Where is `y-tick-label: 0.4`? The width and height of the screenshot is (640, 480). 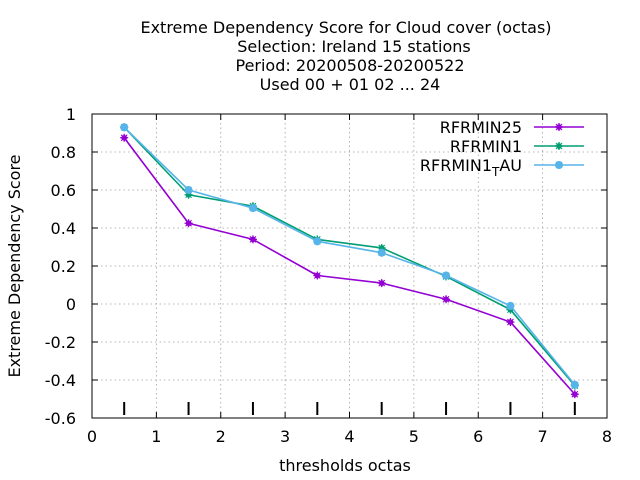 y-tick-label: 0.4 is located at coordinates (63, 228).